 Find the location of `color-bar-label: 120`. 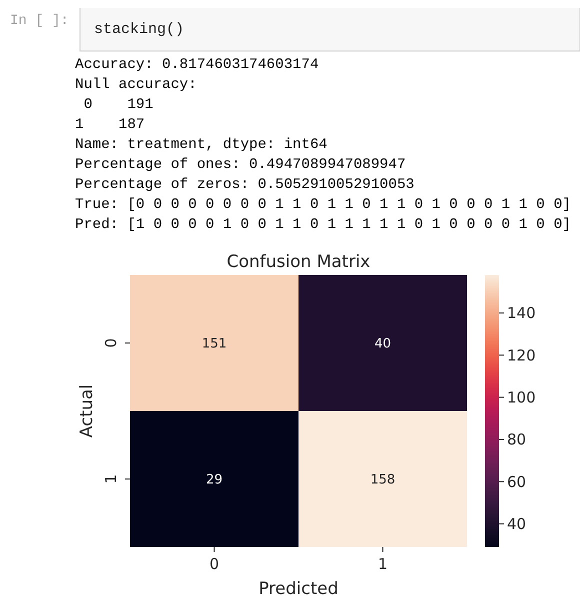

color-bar-label: 120 is located at coordinates (521, 355).